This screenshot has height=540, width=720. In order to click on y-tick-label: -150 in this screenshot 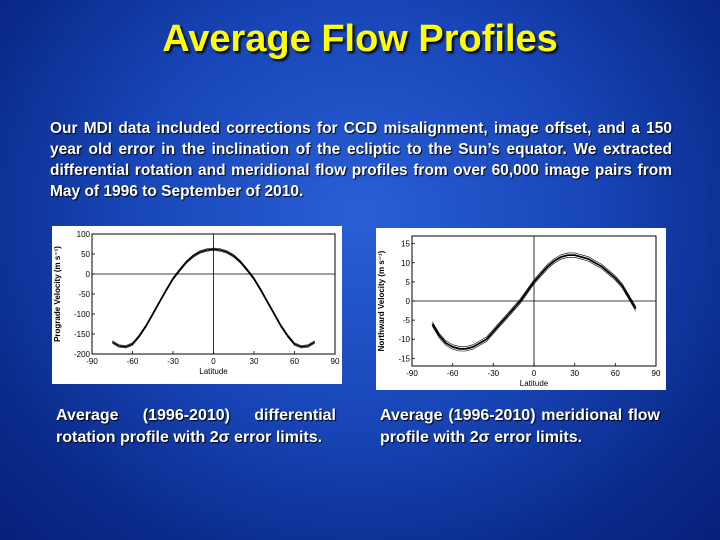, I will do `click(82, 334)`.